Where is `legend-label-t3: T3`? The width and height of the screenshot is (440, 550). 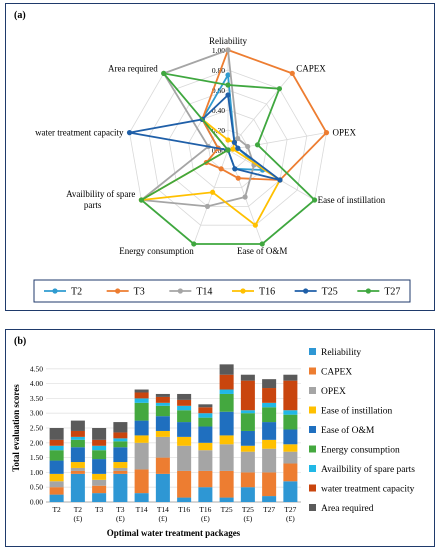
legend-label-t3: T3 is located at coordinates (139, 292).